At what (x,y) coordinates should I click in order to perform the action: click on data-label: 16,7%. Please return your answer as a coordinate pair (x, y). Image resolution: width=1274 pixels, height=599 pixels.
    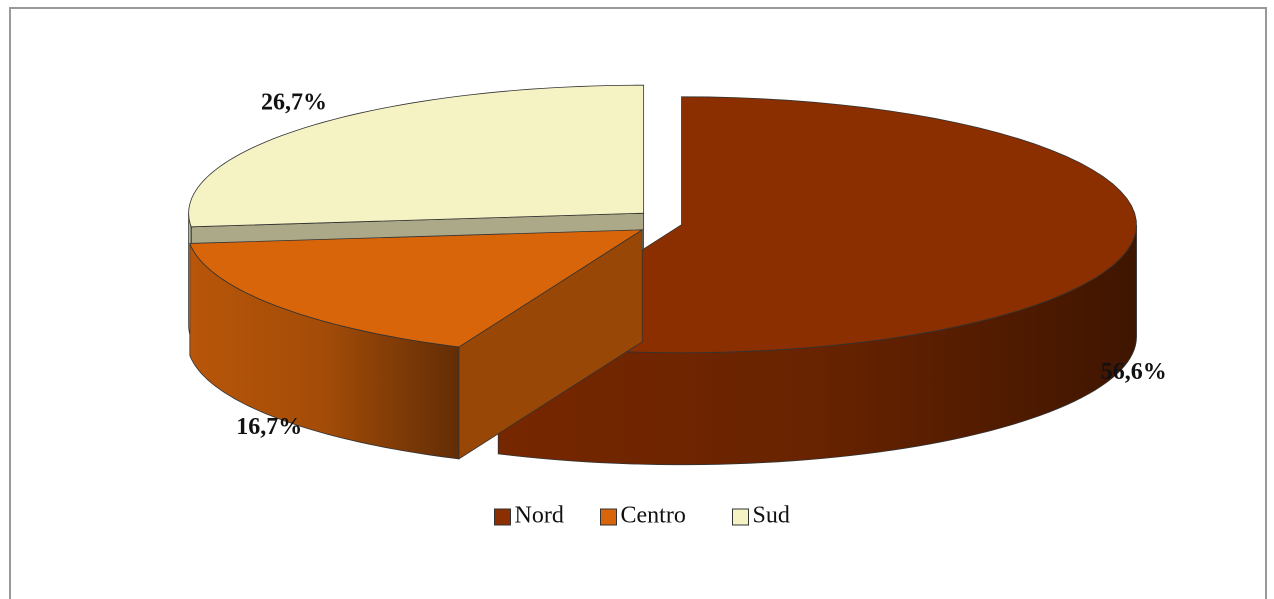
    Looking at the image, I should click on (269, 427).